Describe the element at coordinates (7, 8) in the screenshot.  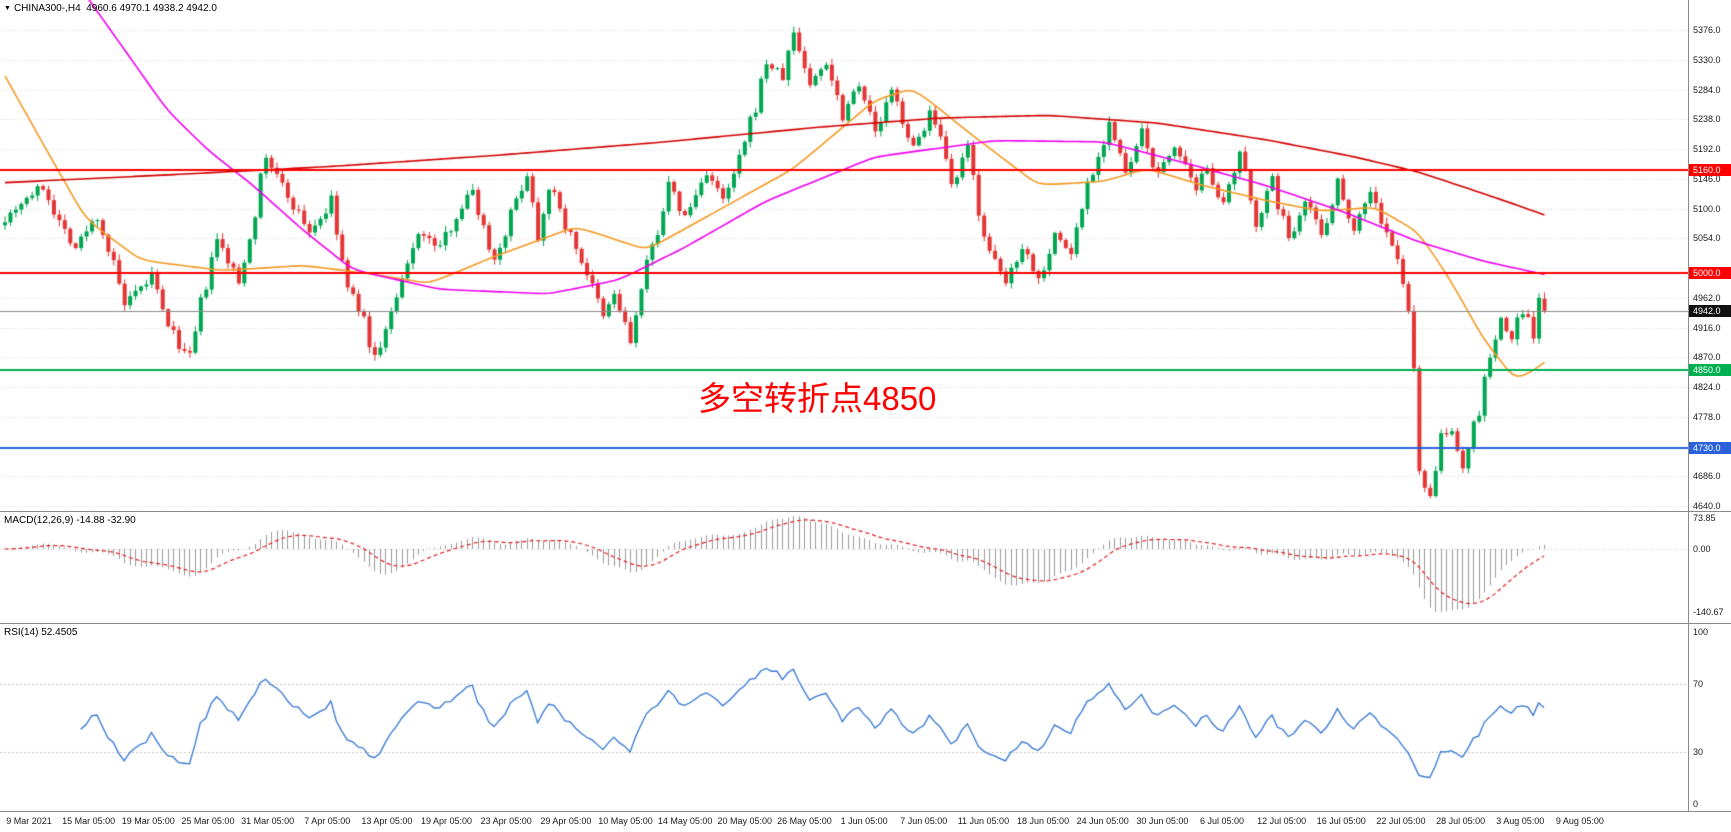
I see `symbol-dropdown-icon: ▼` at that location.